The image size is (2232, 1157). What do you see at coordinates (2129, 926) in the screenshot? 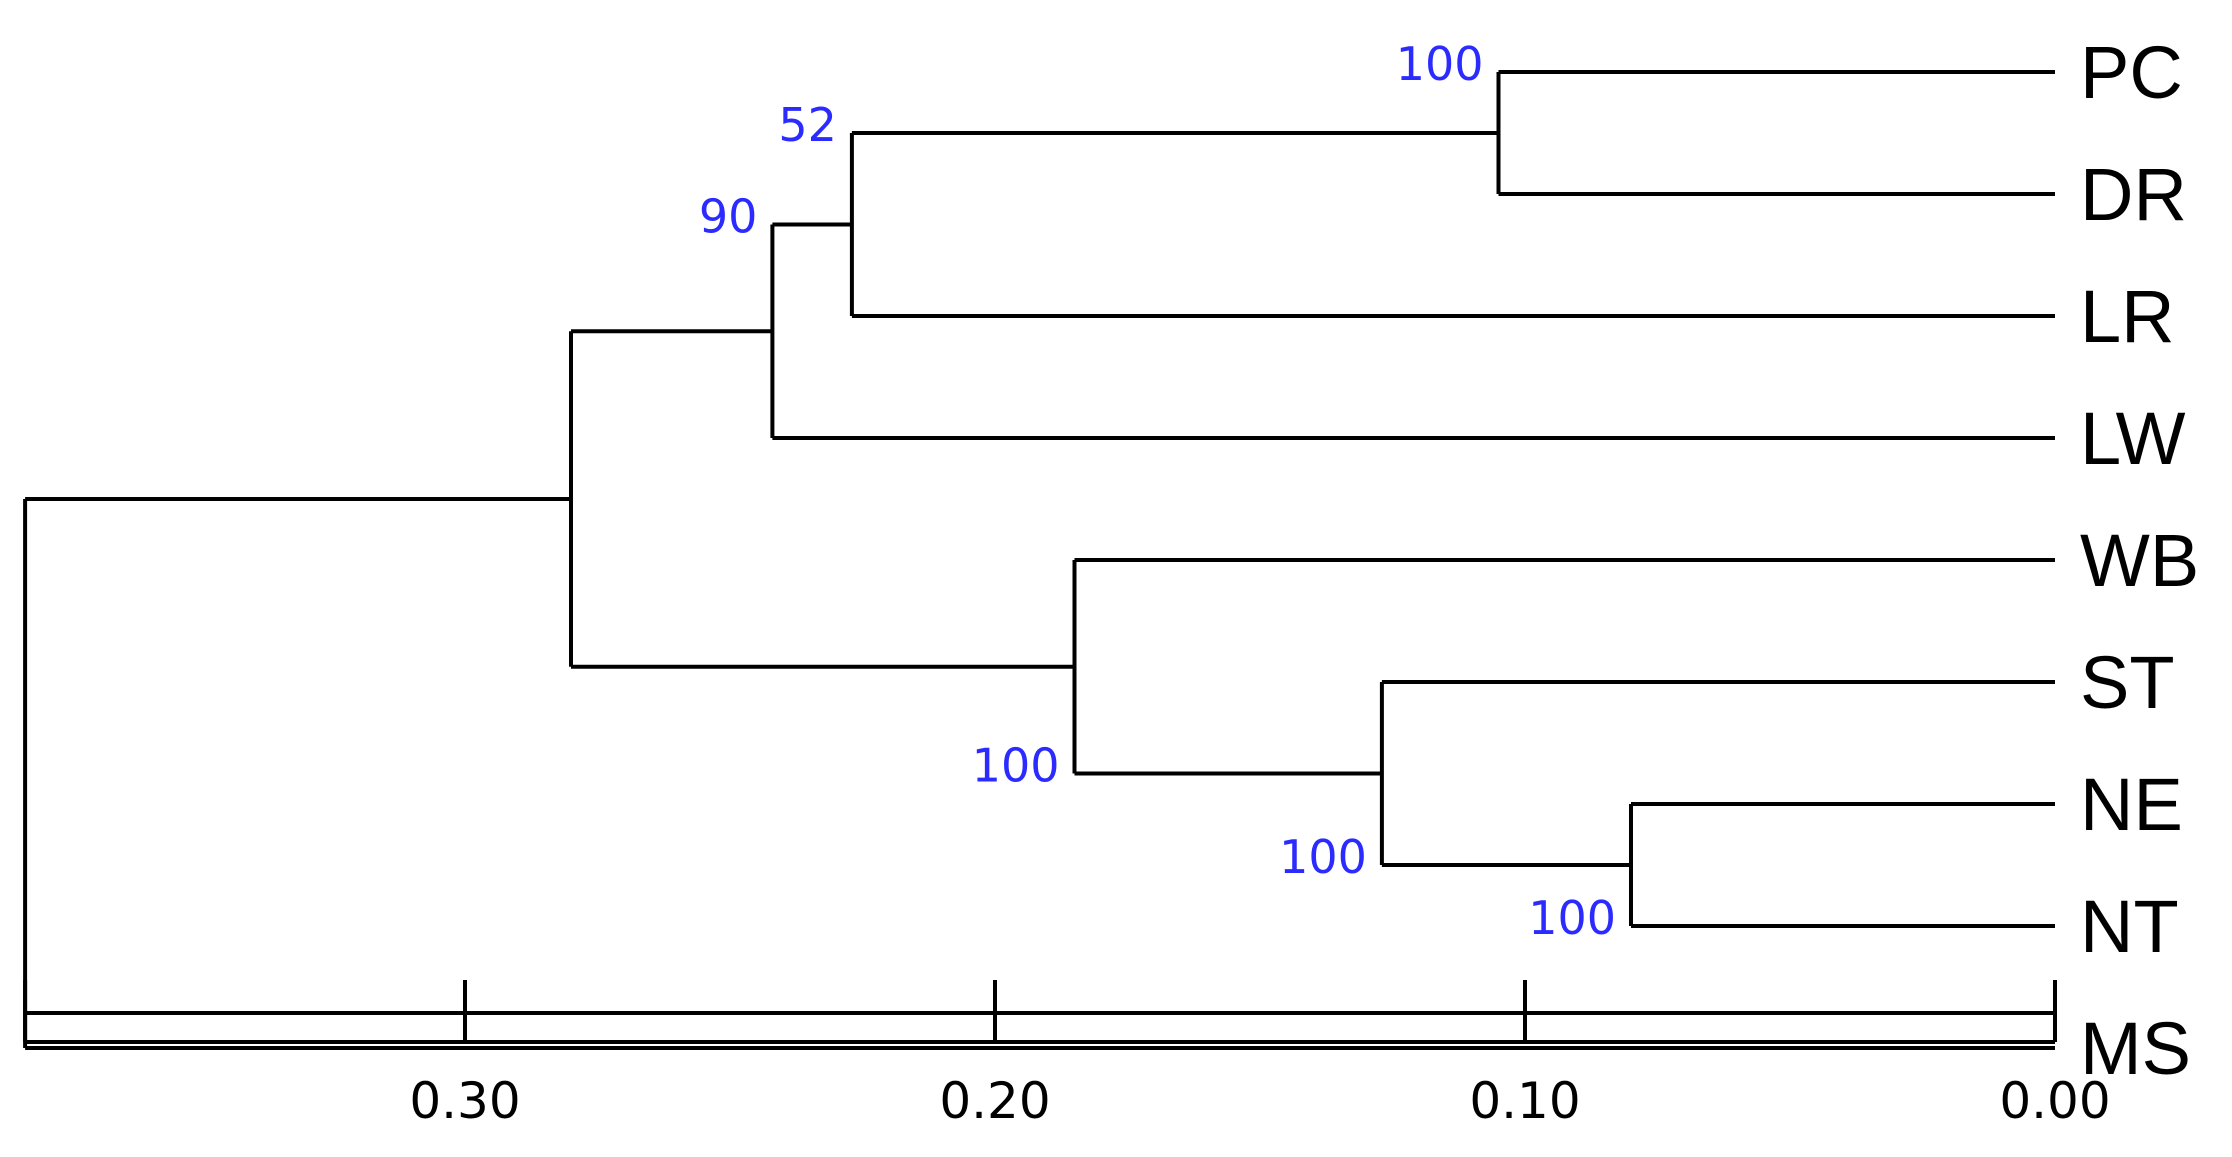
I see `taxon-label-nt: NT` at bounding box center [2129, 926].